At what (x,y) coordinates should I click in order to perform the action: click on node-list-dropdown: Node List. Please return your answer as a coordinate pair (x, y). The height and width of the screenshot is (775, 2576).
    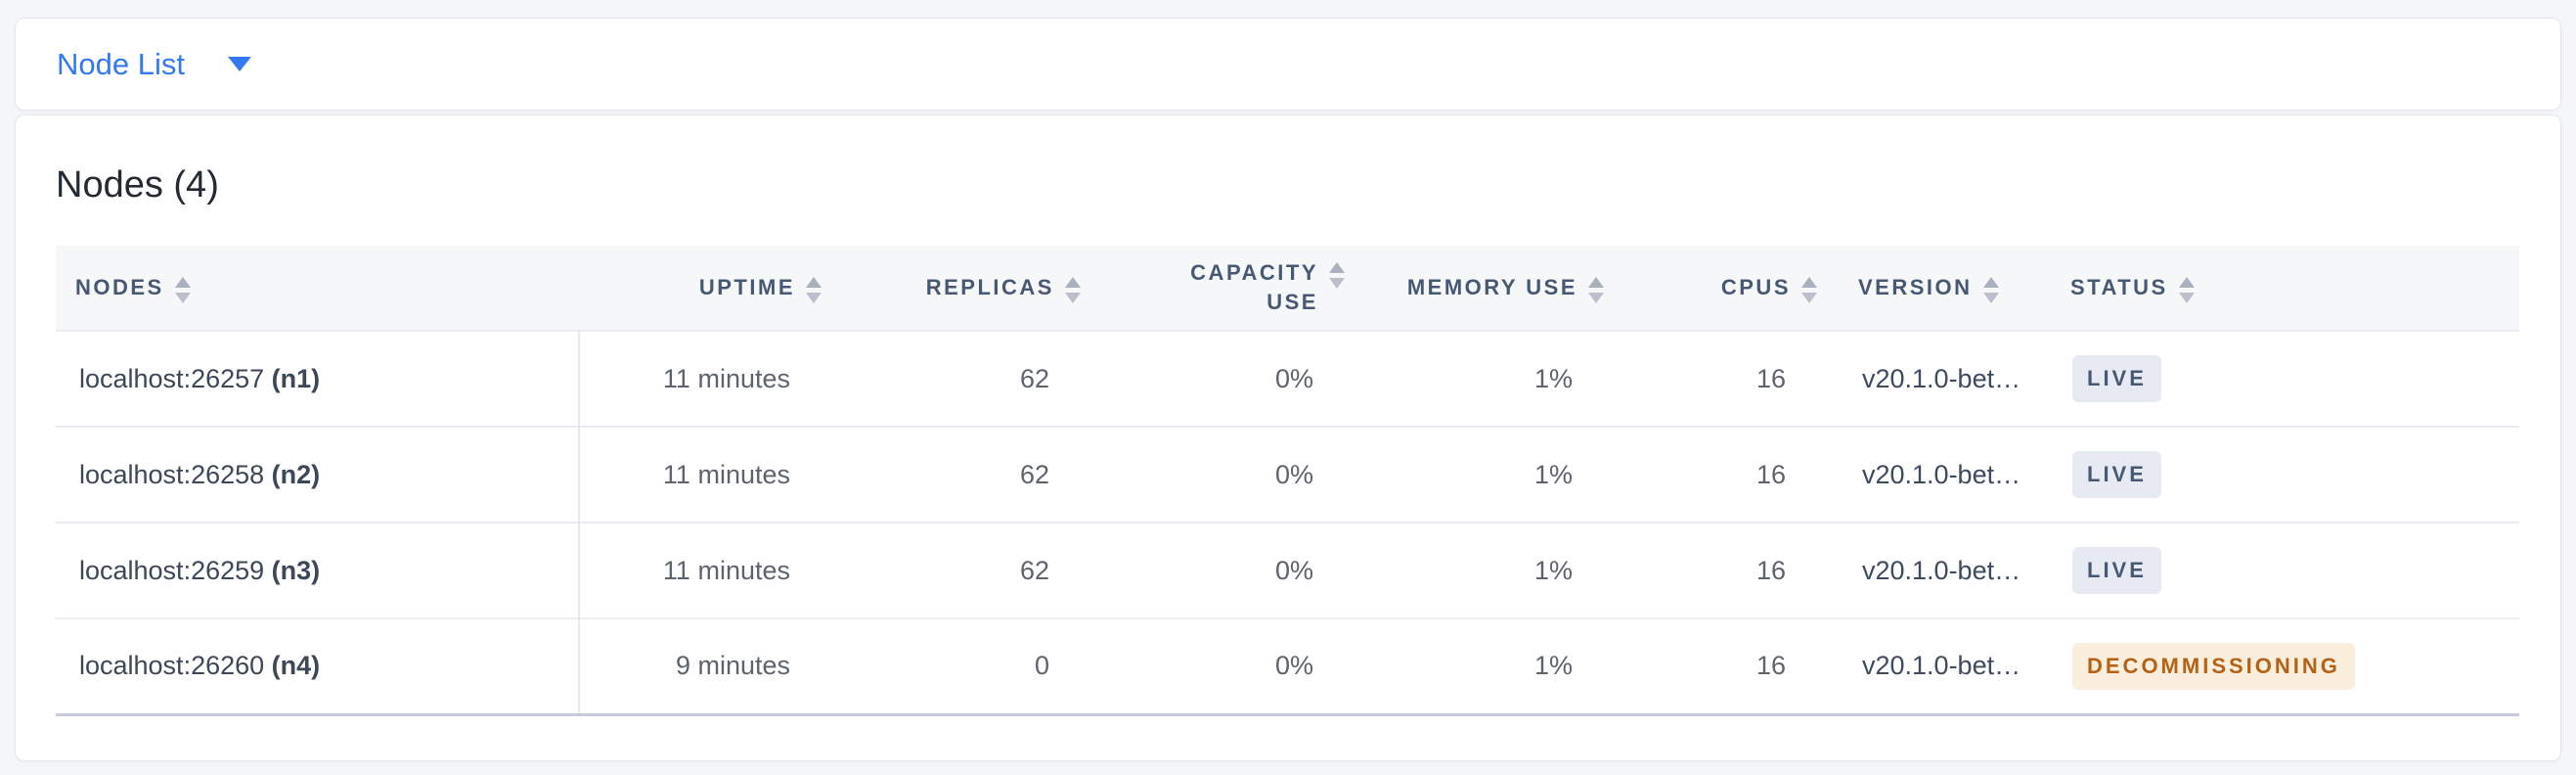
    Looking at the image, I should click on (154, 64).